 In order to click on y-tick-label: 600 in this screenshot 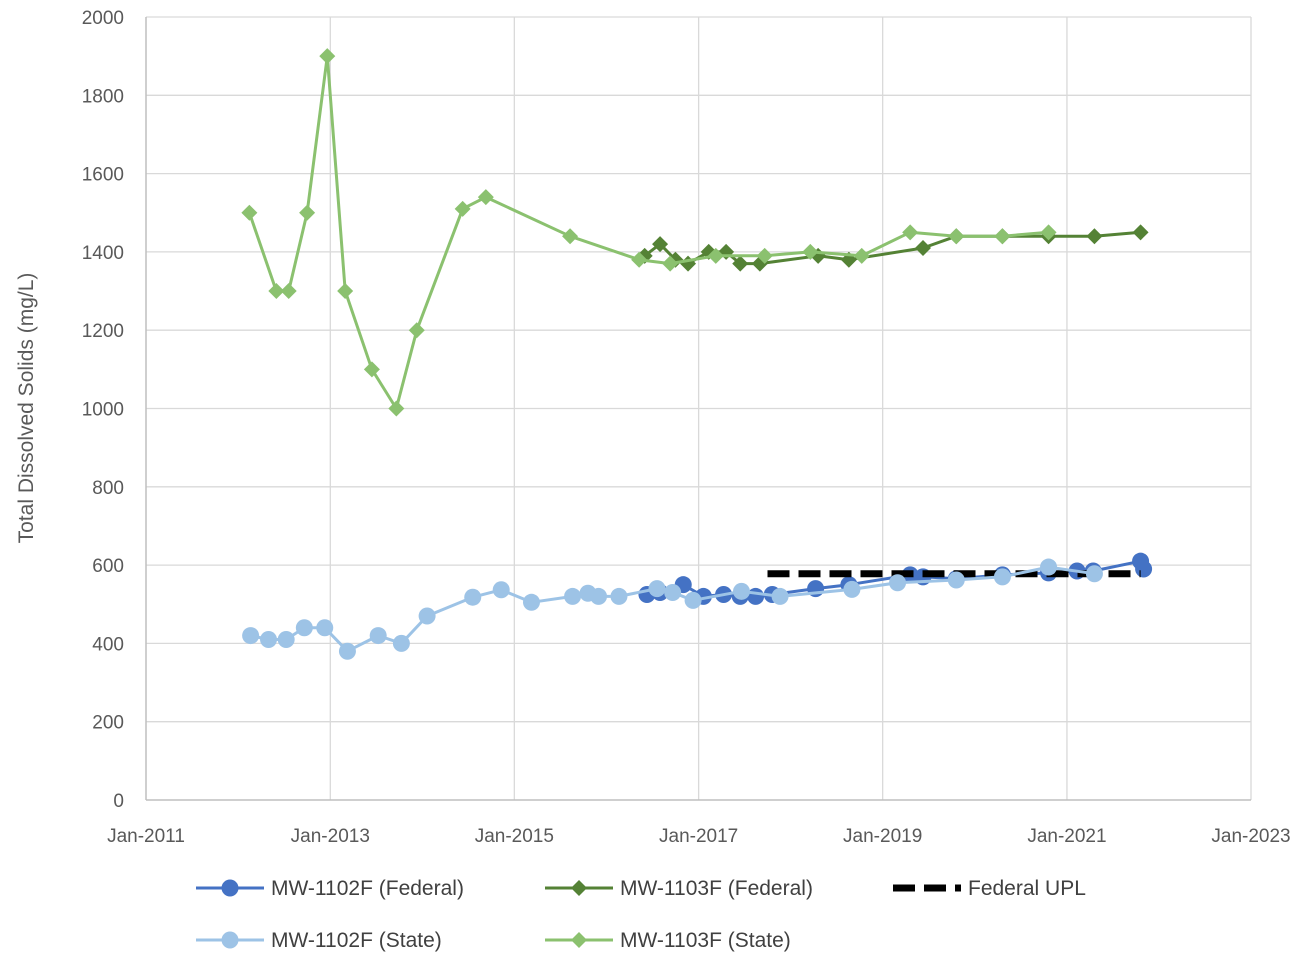, I will do `click(108, 566)`.